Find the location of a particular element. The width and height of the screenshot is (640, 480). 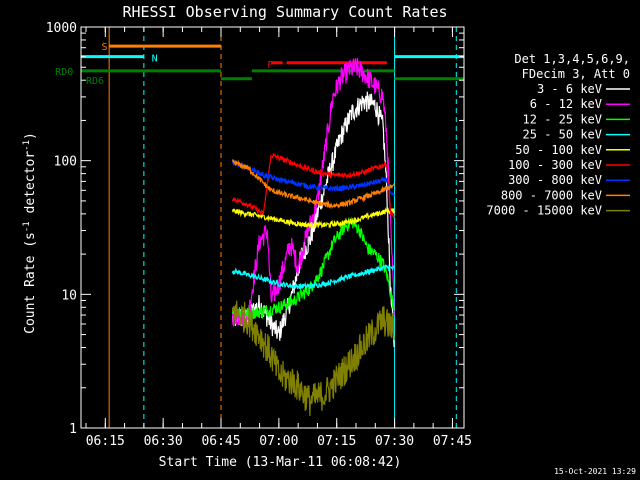

legend-label-5: 100 - 300 keV is located at coordinates (555, 165).